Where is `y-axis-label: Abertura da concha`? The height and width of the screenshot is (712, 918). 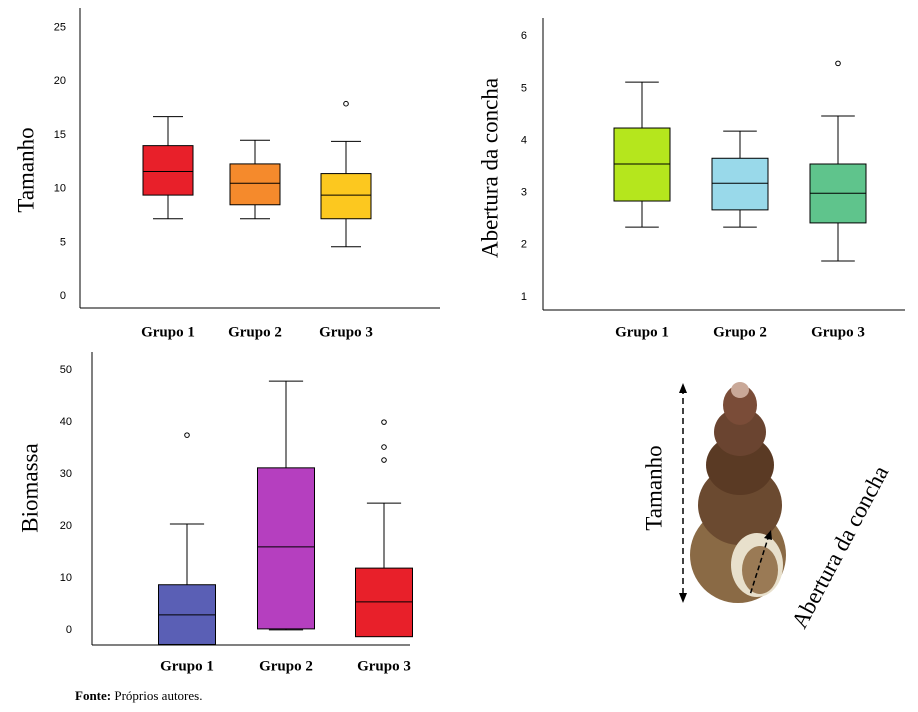
y-axis-label: Abertura da concha is located at coordinates (489, 168).